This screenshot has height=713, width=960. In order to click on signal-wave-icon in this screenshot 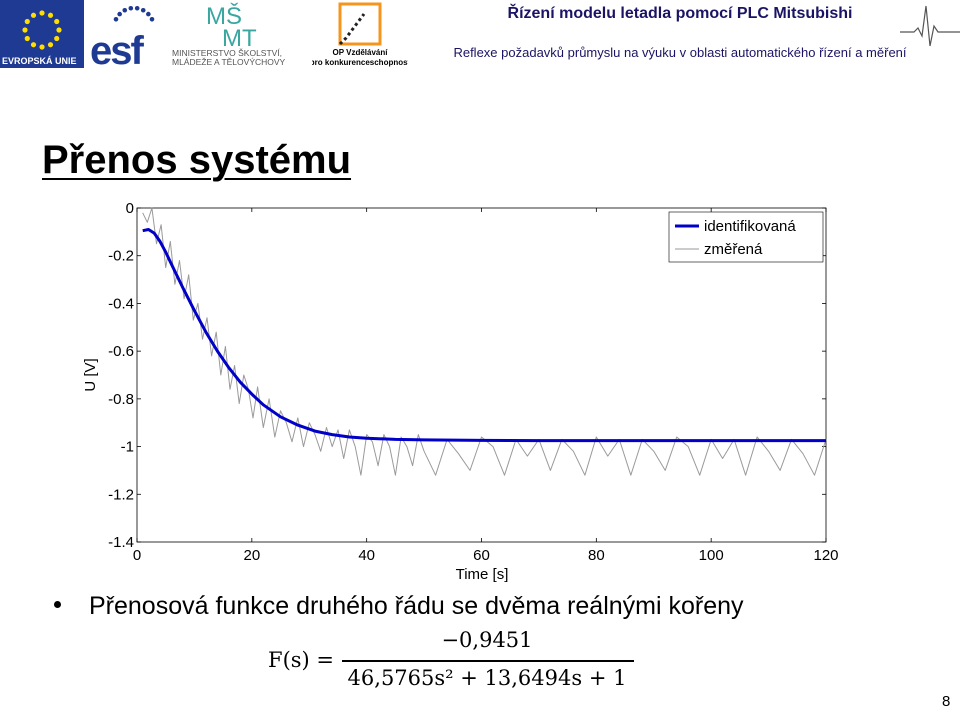, I will do `click(930, 26)`.